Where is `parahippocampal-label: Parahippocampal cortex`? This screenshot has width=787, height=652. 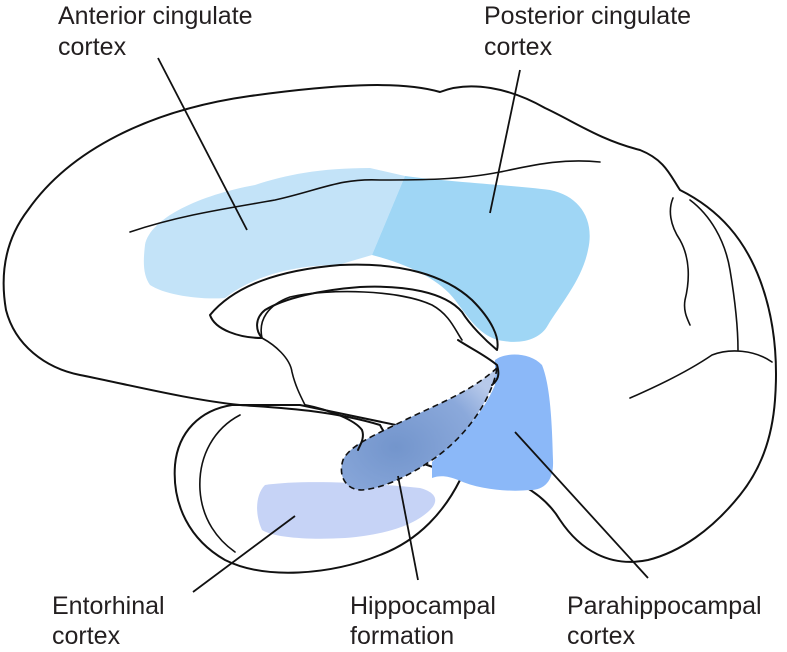
parahippocampal-label: Parahippocampal cortex is located at coordinates (668, 621).